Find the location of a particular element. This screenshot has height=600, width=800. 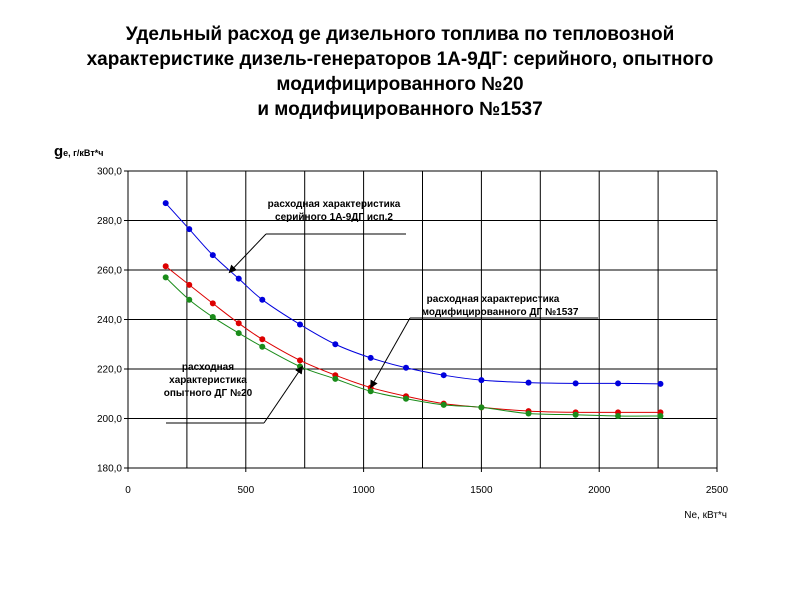

annotation-serial-line1: расходная характеристика is located at coordinates (334, 204).